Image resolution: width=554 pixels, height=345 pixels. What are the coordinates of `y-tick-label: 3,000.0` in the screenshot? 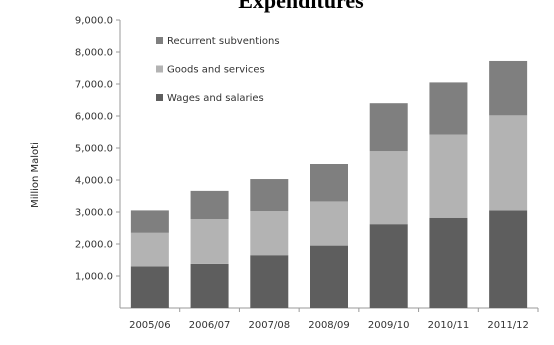 It's located at (94, 213).